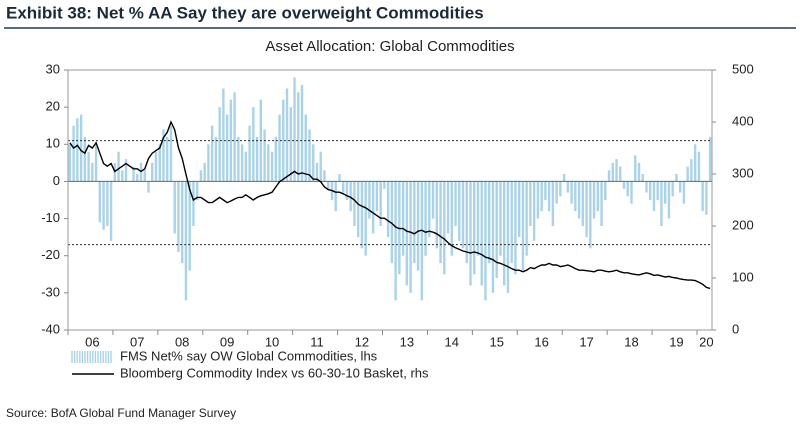 Image resolution: width=800 pixels, height=429 pixels. What do you see at coordinates (137, 341) in the screenshot?
I see `x-tick-label: 07` at bounding box center [137, 341].